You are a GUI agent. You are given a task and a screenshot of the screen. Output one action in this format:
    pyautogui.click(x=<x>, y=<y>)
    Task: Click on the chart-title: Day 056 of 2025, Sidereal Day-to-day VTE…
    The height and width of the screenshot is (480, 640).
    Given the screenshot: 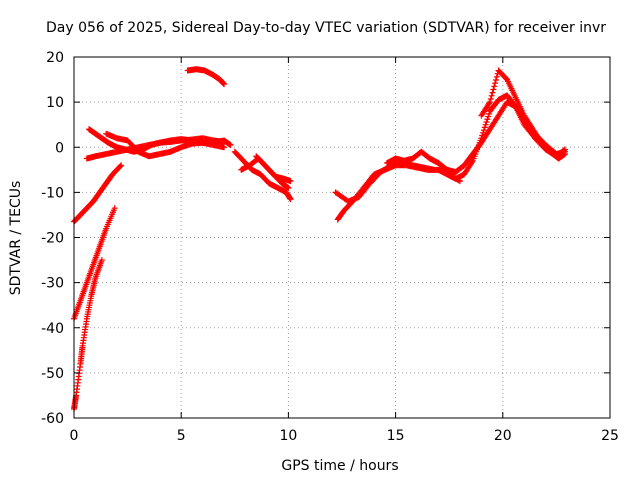 What is the action you would take?
    pyautogui.click(x=326, y=28)
    